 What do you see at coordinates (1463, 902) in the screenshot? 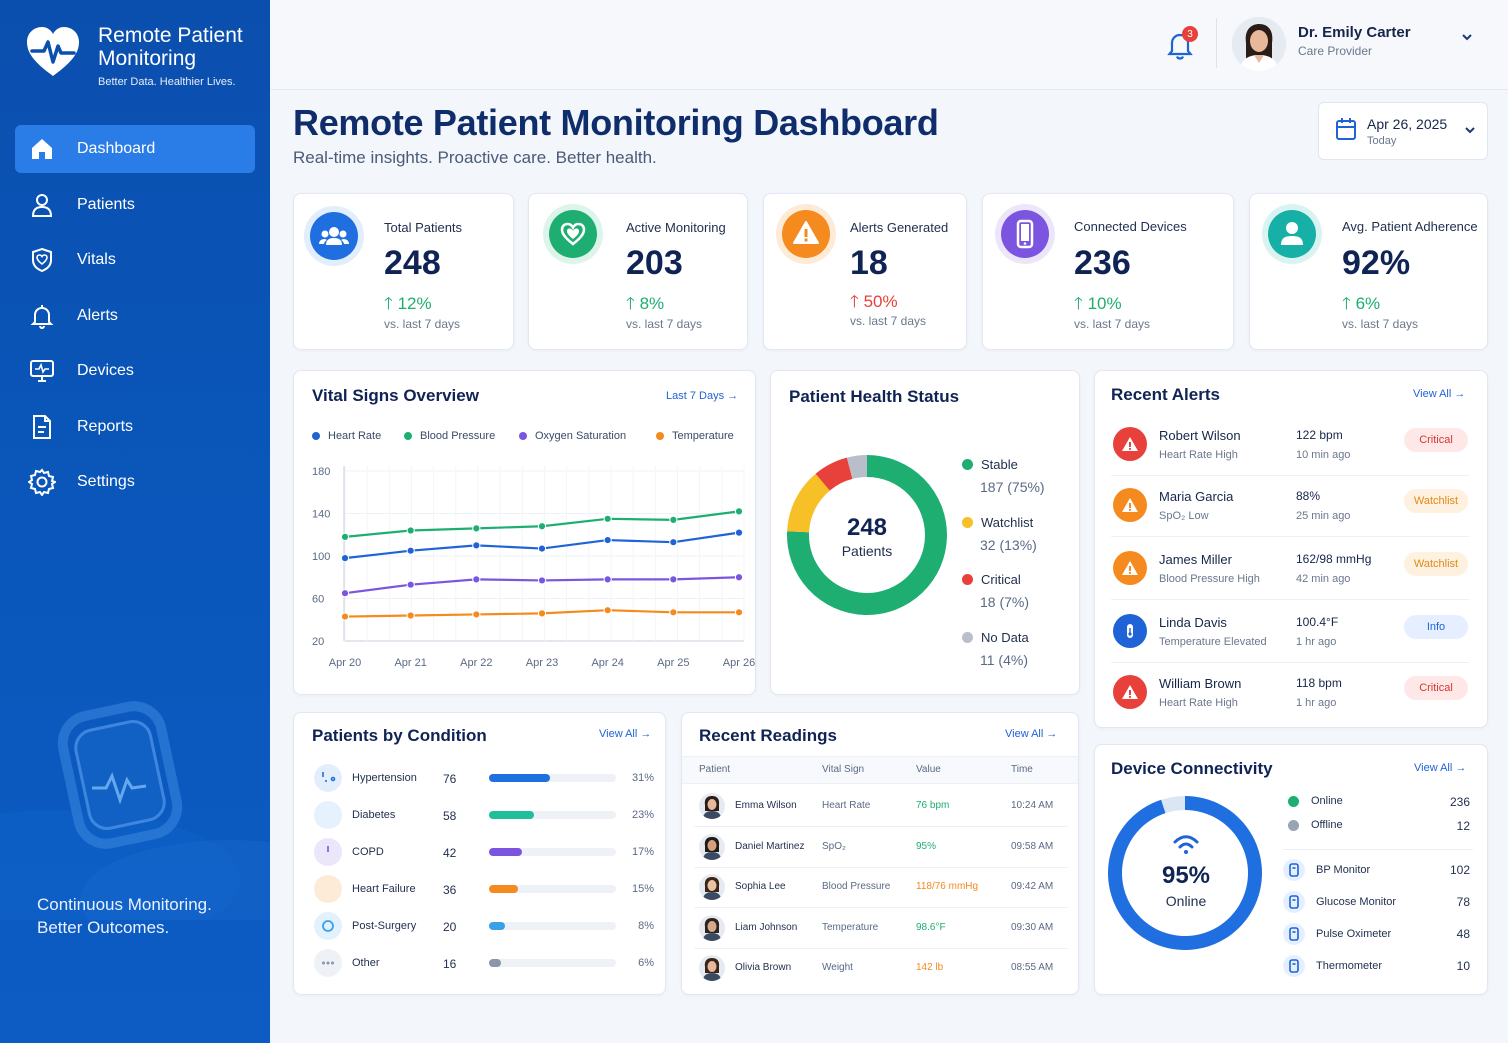
I see `device-count: 78` at bounding box center [1463, 902].